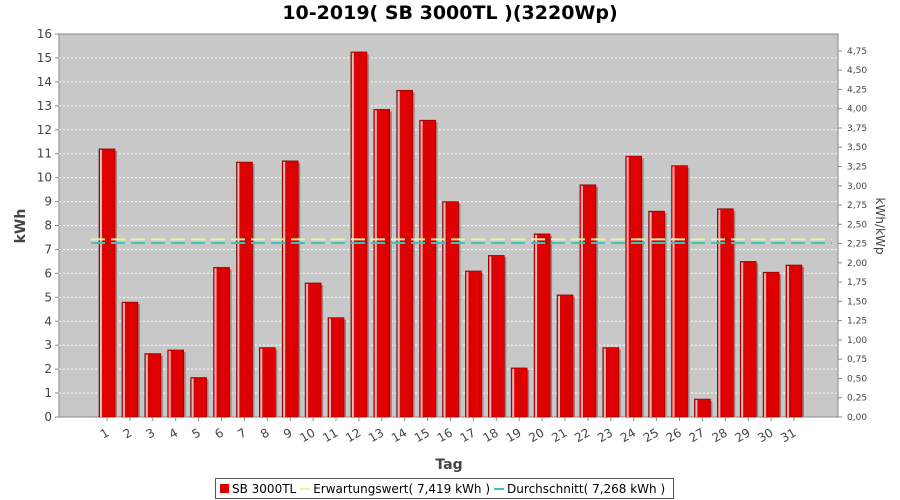 This screenshot has width=900, height=500. Describe the element at coordinates (48, 345) in the screenshot. I see `y-tick-label: 3` at that location.